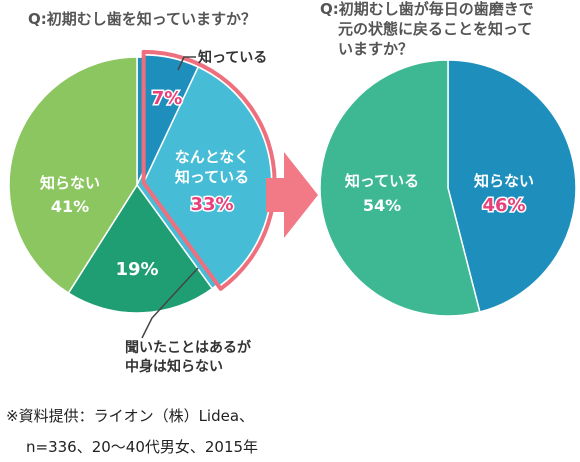  I want to click on value-dont-know-right-line-0: 46%, so click(503, 205).